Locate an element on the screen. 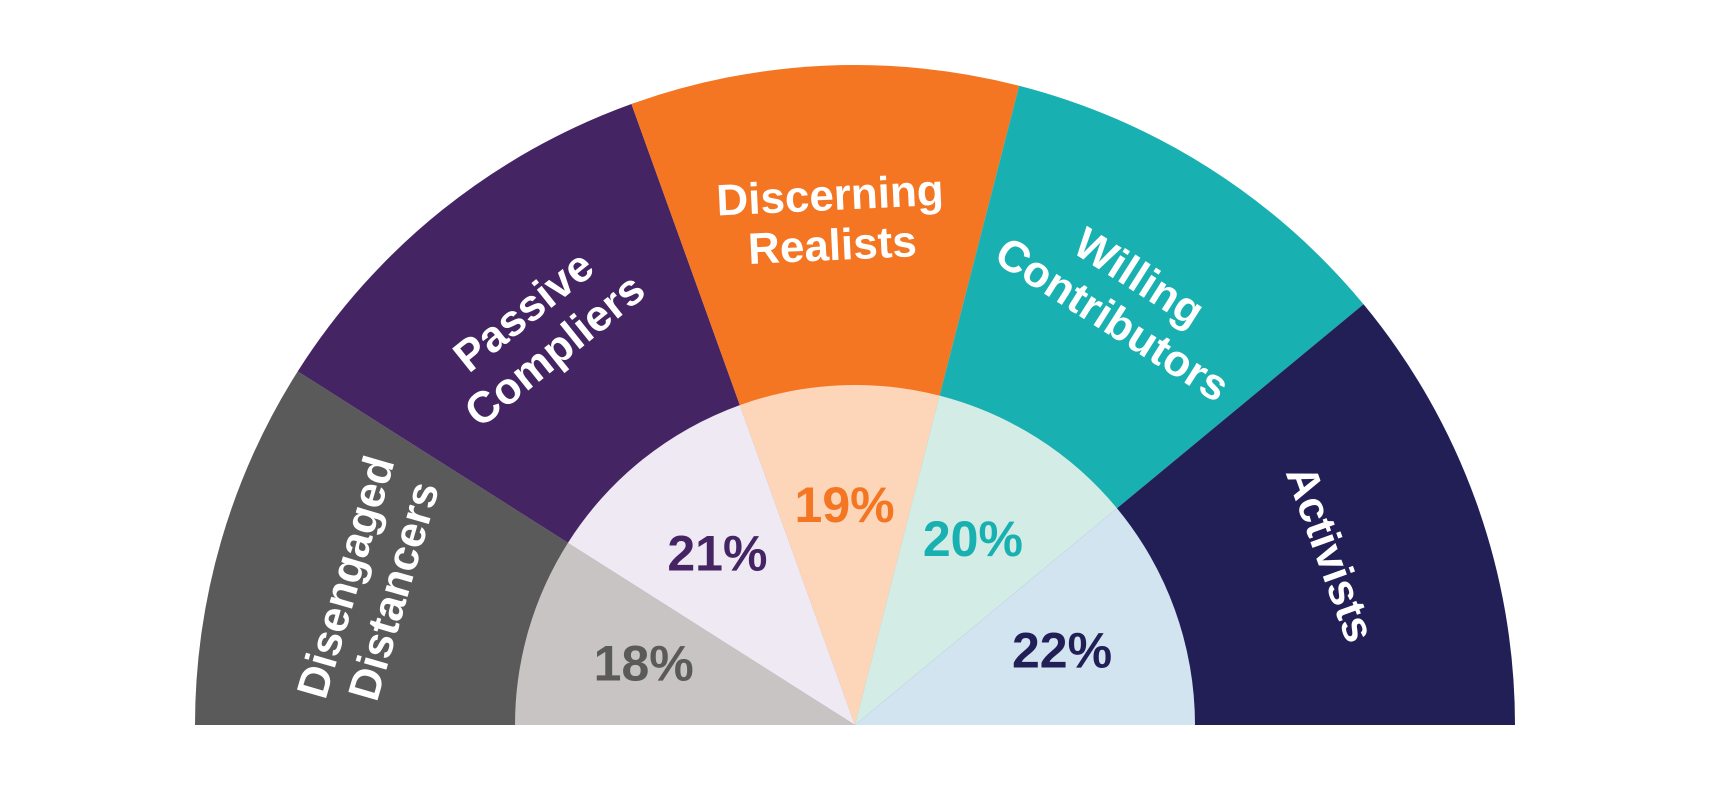  inner-segment-disengaged-distancers is located at coordinates (685, 633).